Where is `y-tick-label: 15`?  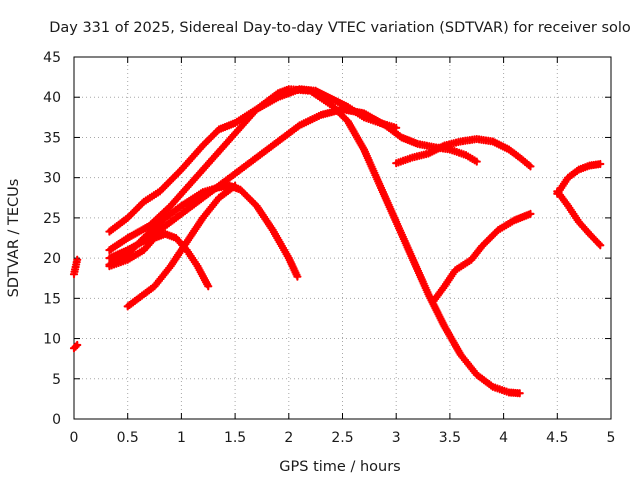
y-tick-label: 15 is located at coordinates (52, 299).